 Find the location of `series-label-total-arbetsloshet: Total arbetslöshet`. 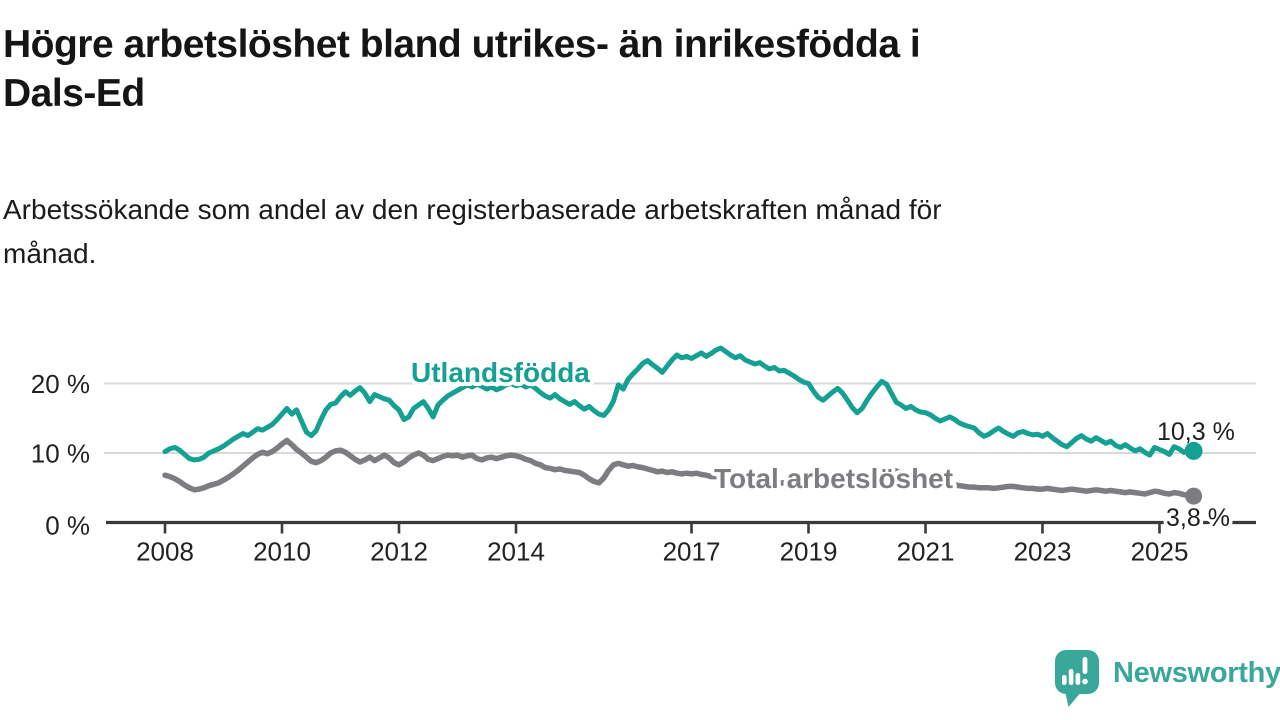

series-label-total-arbetsloshet: Total arbetslöshet is located at coordinates (833, 478).